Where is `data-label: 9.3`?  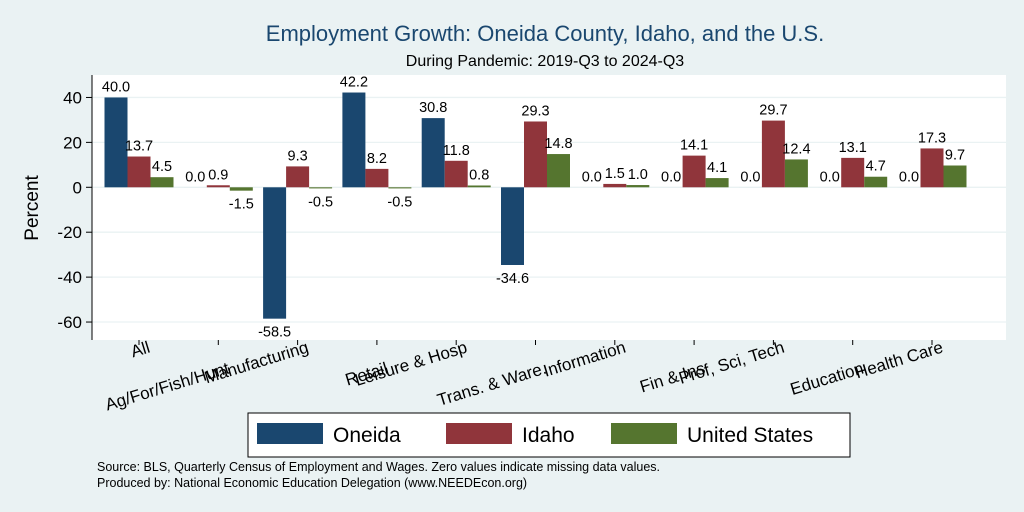
data-label: 9.3 is located at coordinates (298, 156).